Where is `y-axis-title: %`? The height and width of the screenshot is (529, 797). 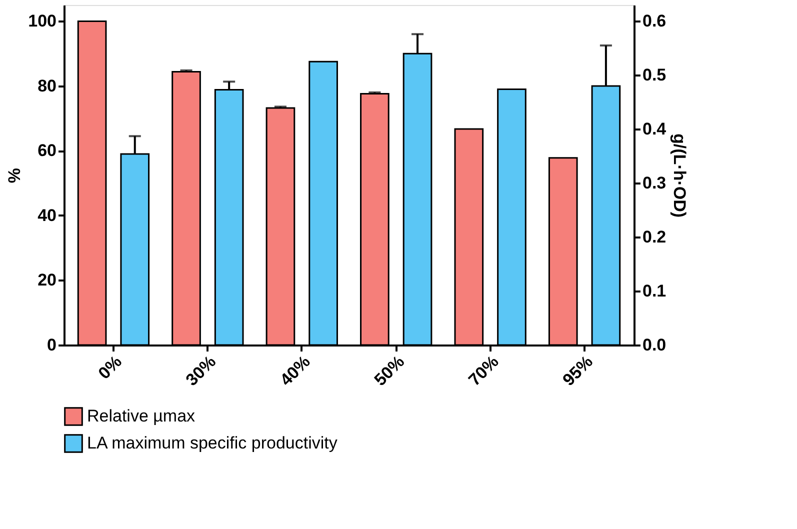
y-axis-title: % is located at coordinates (14, 176).